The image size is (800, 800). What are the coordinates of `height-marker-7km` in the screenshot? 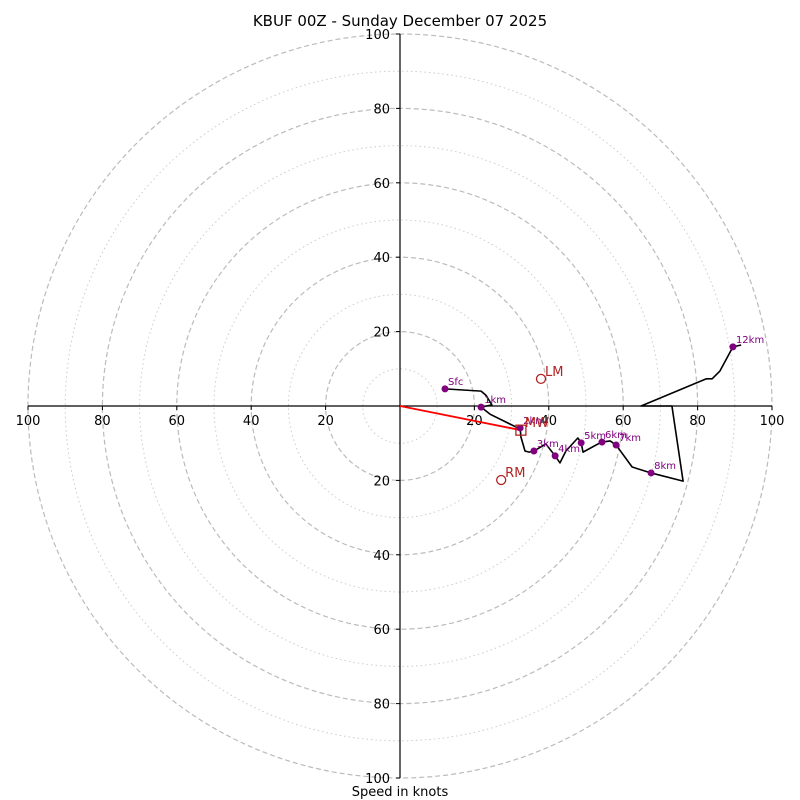 It's located at (616, 445).